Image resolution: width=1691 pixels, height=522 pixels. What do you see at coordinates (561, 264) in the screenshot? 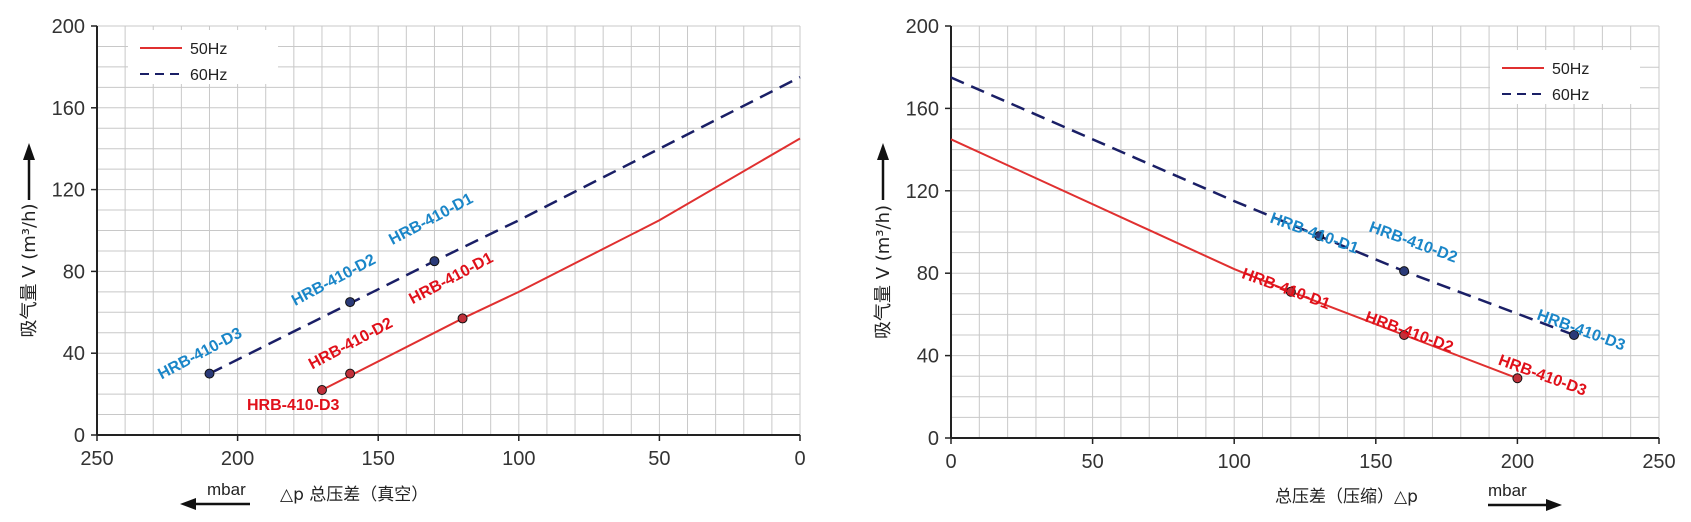
I see `series-line` at bounding box center [561, 264].